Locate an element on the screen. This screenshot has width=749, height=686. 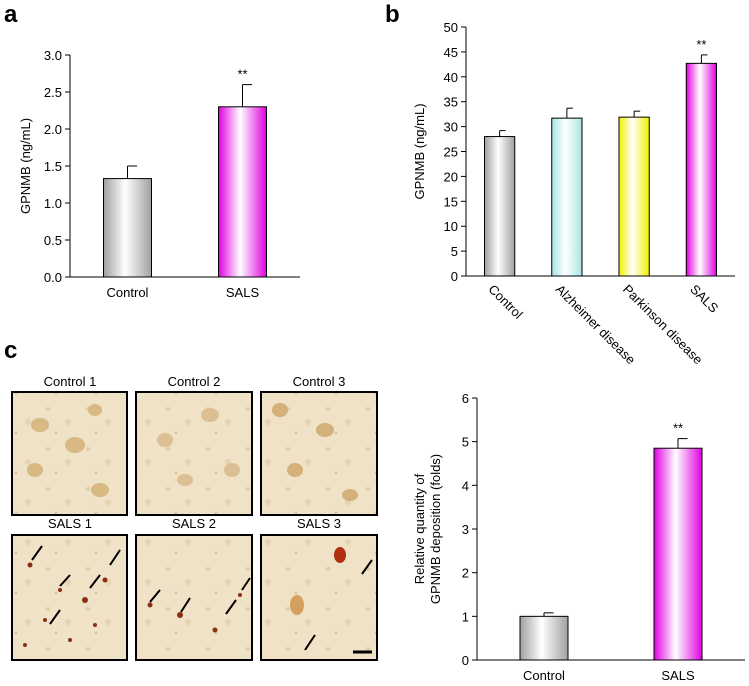
y-tick-label: 4 is located at coordinates (465, 485).